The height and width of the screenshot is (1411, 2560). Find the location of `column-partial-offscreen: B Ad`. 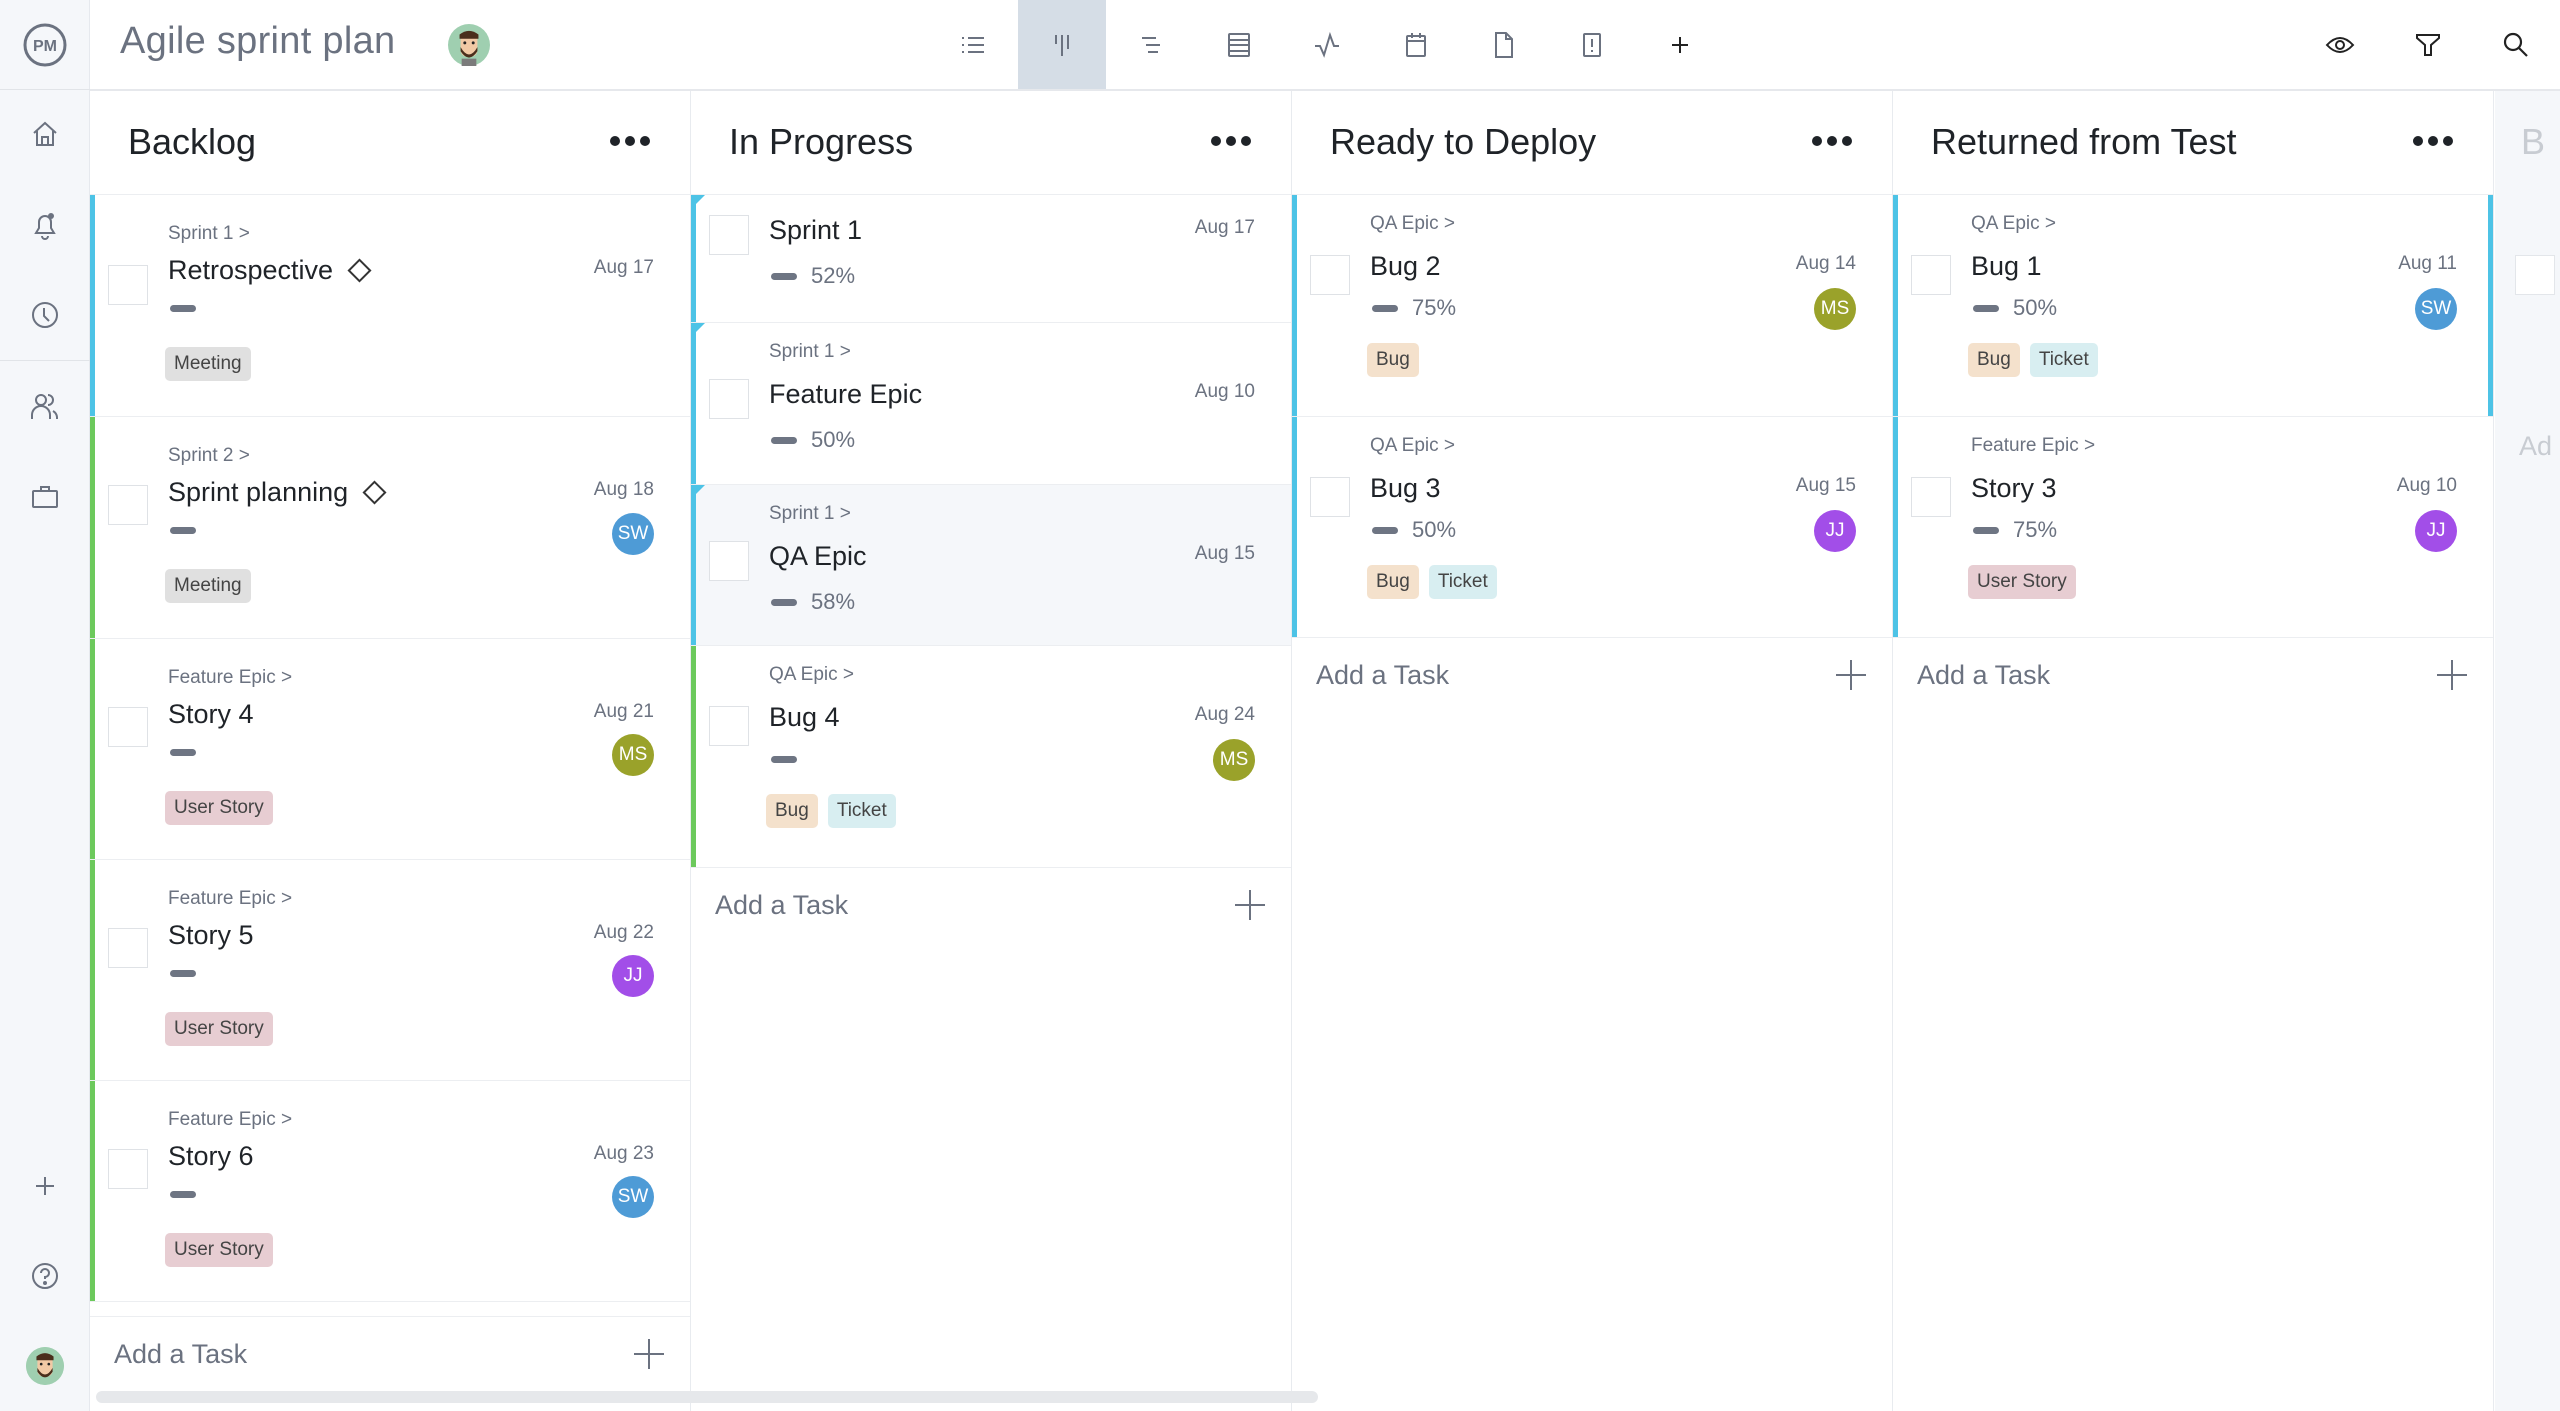

column-partial-offscreen: B Ad is located at coordinates (2527, 751).